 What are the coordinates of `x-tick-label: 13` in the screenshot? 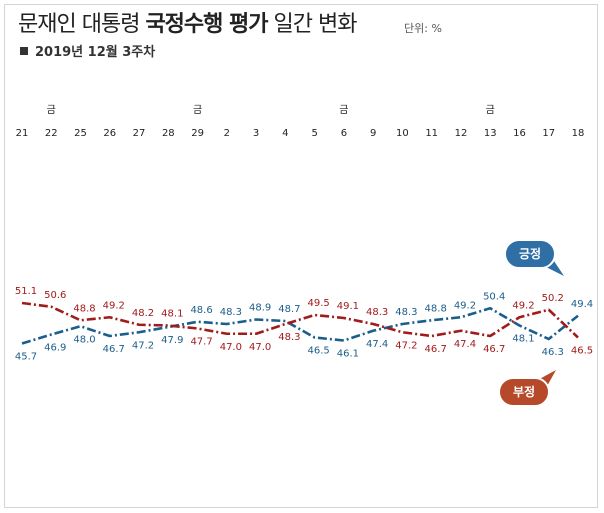 It's located at (490, 133).